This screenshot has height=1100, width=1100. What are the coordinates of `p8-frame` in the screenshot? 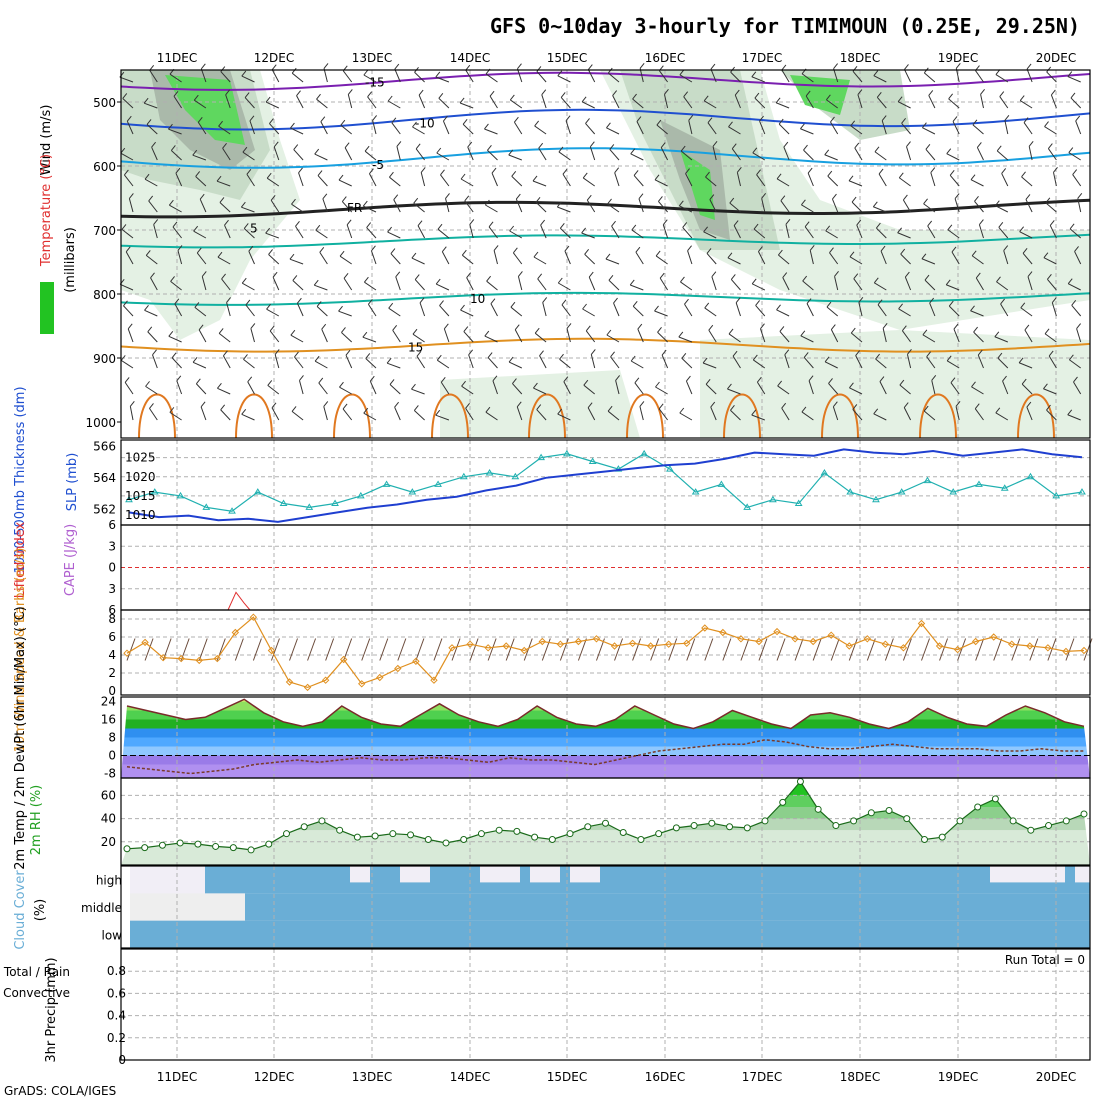 It's located at (605, 1004).